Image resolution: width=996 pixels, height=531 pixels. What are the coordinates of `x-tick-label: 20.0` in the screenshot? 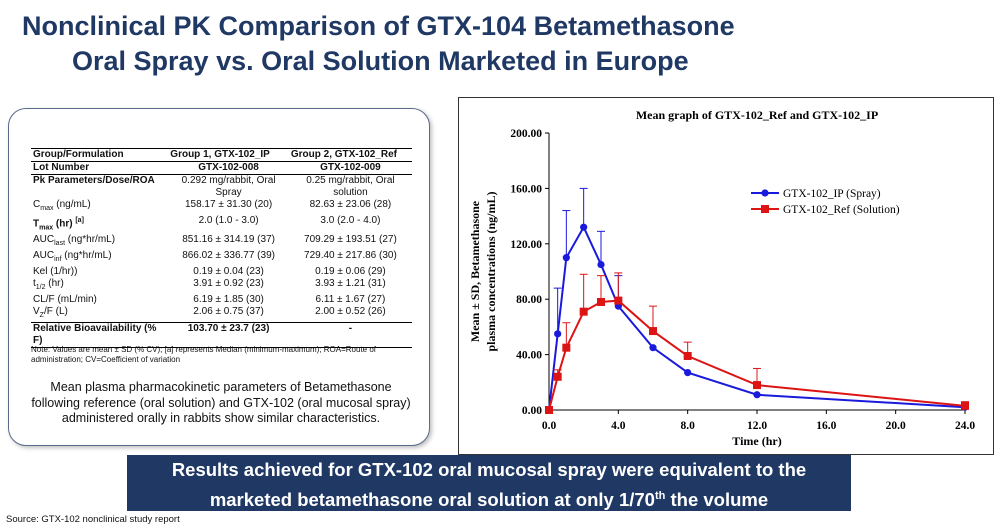 It's located at (896, 426).